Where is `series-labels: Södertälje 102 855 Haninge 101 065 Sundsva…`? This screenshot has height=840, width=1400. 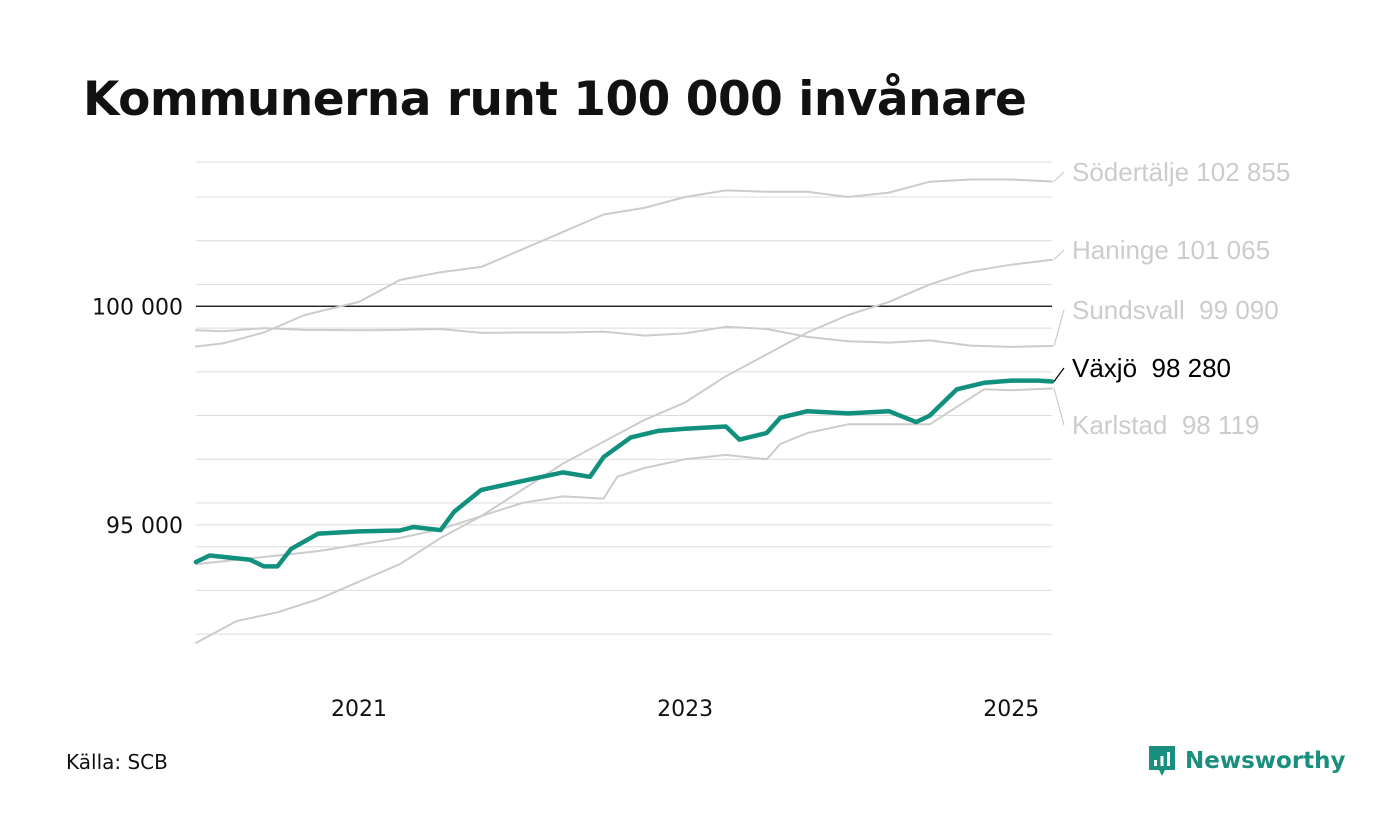 series-labels: Södertälje 102 855 Haninge 101 065 Sundsva… is located at coordinates (1171, 298).